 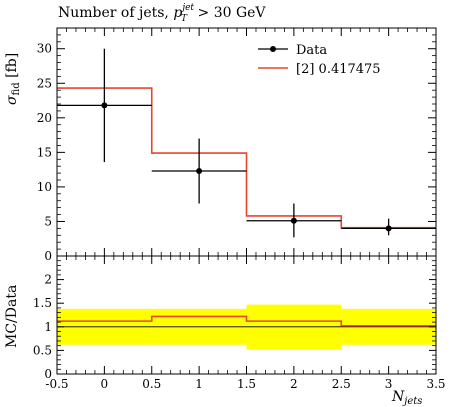 What do you see at coordinates (177, 13) in the screenshot?
I see `title-var: p` at bounding box center [177, 13].